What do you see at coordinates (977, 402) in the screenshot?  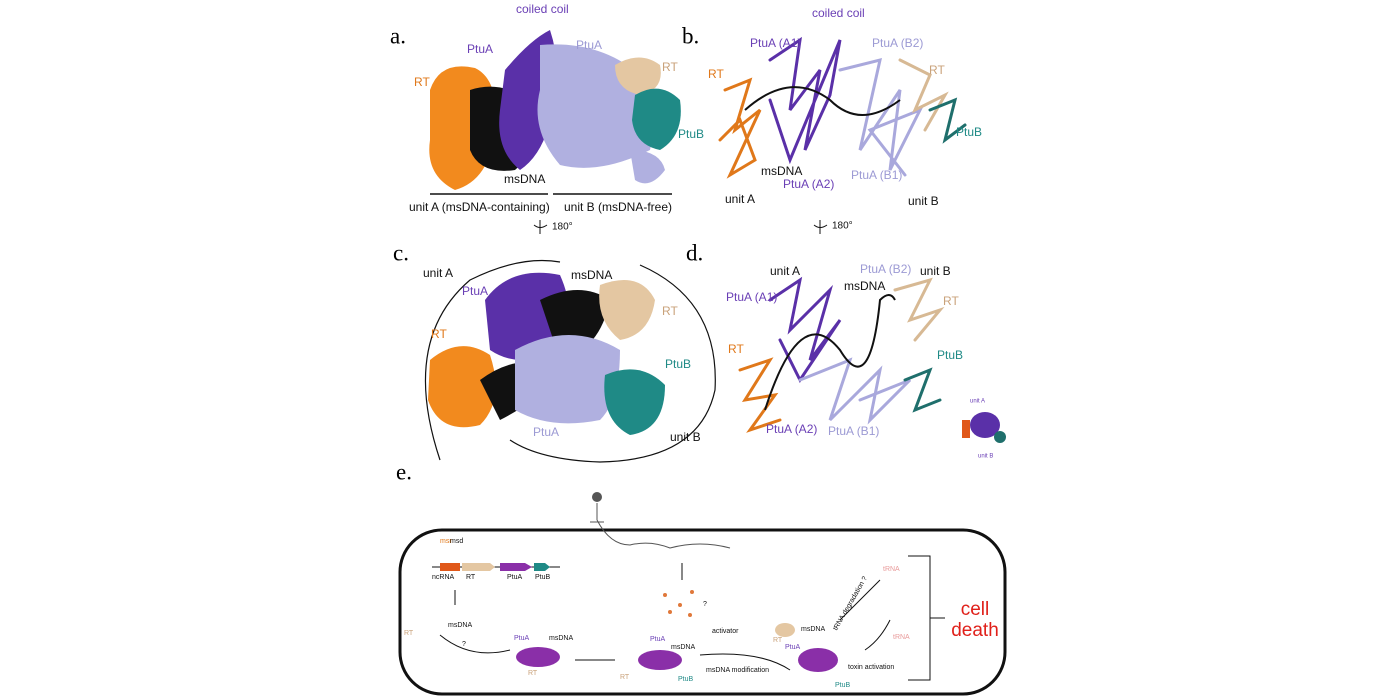 I see `inset-label: unit A` at bounding box center [977, 402].